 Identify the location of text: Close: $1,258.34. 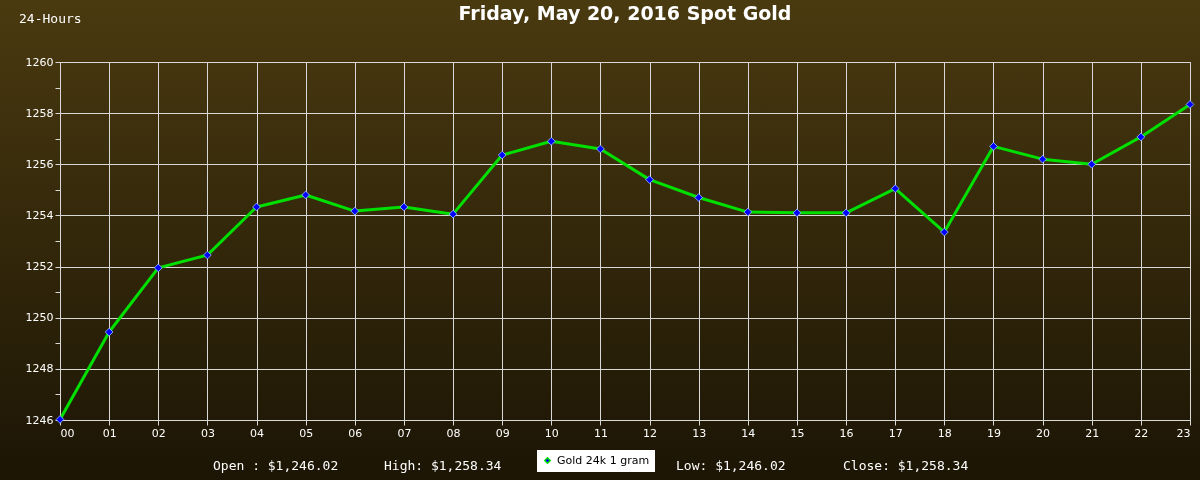
(906, 465).